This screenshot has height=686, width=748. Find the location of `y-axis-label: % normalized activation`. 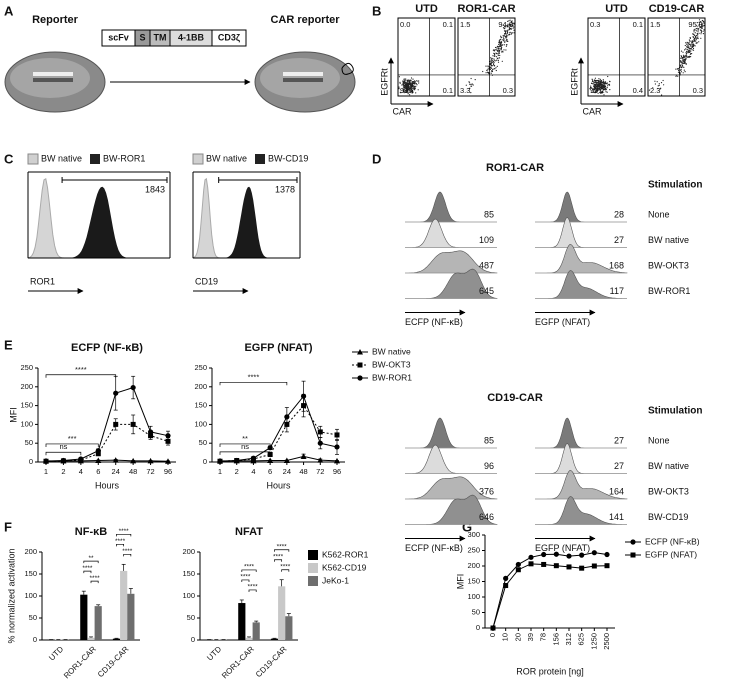

y-axis-label: % normalized activation is located at coordinates (11, 595).